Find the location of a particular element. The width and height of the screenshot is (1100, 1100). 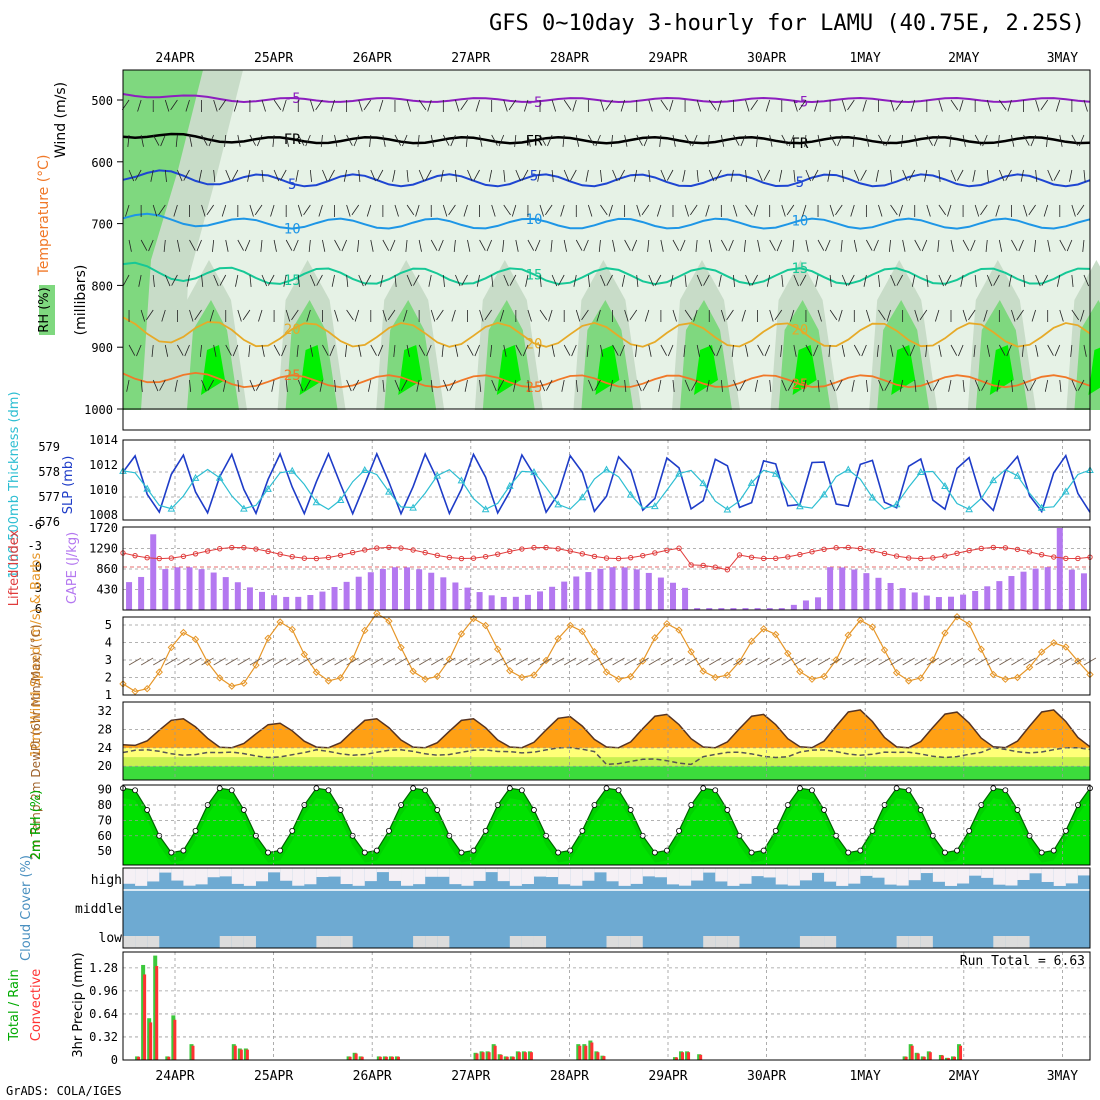

pressure-tick-label: 700 is located at coordinates (102, 225).